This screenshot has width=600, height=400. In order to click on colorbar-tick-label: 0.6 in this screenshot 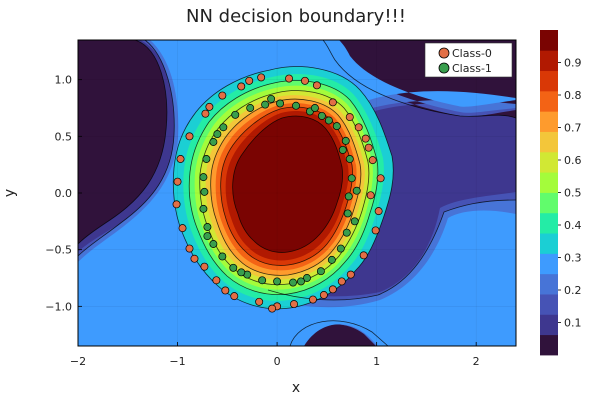, I will do `click(573, 160)`.